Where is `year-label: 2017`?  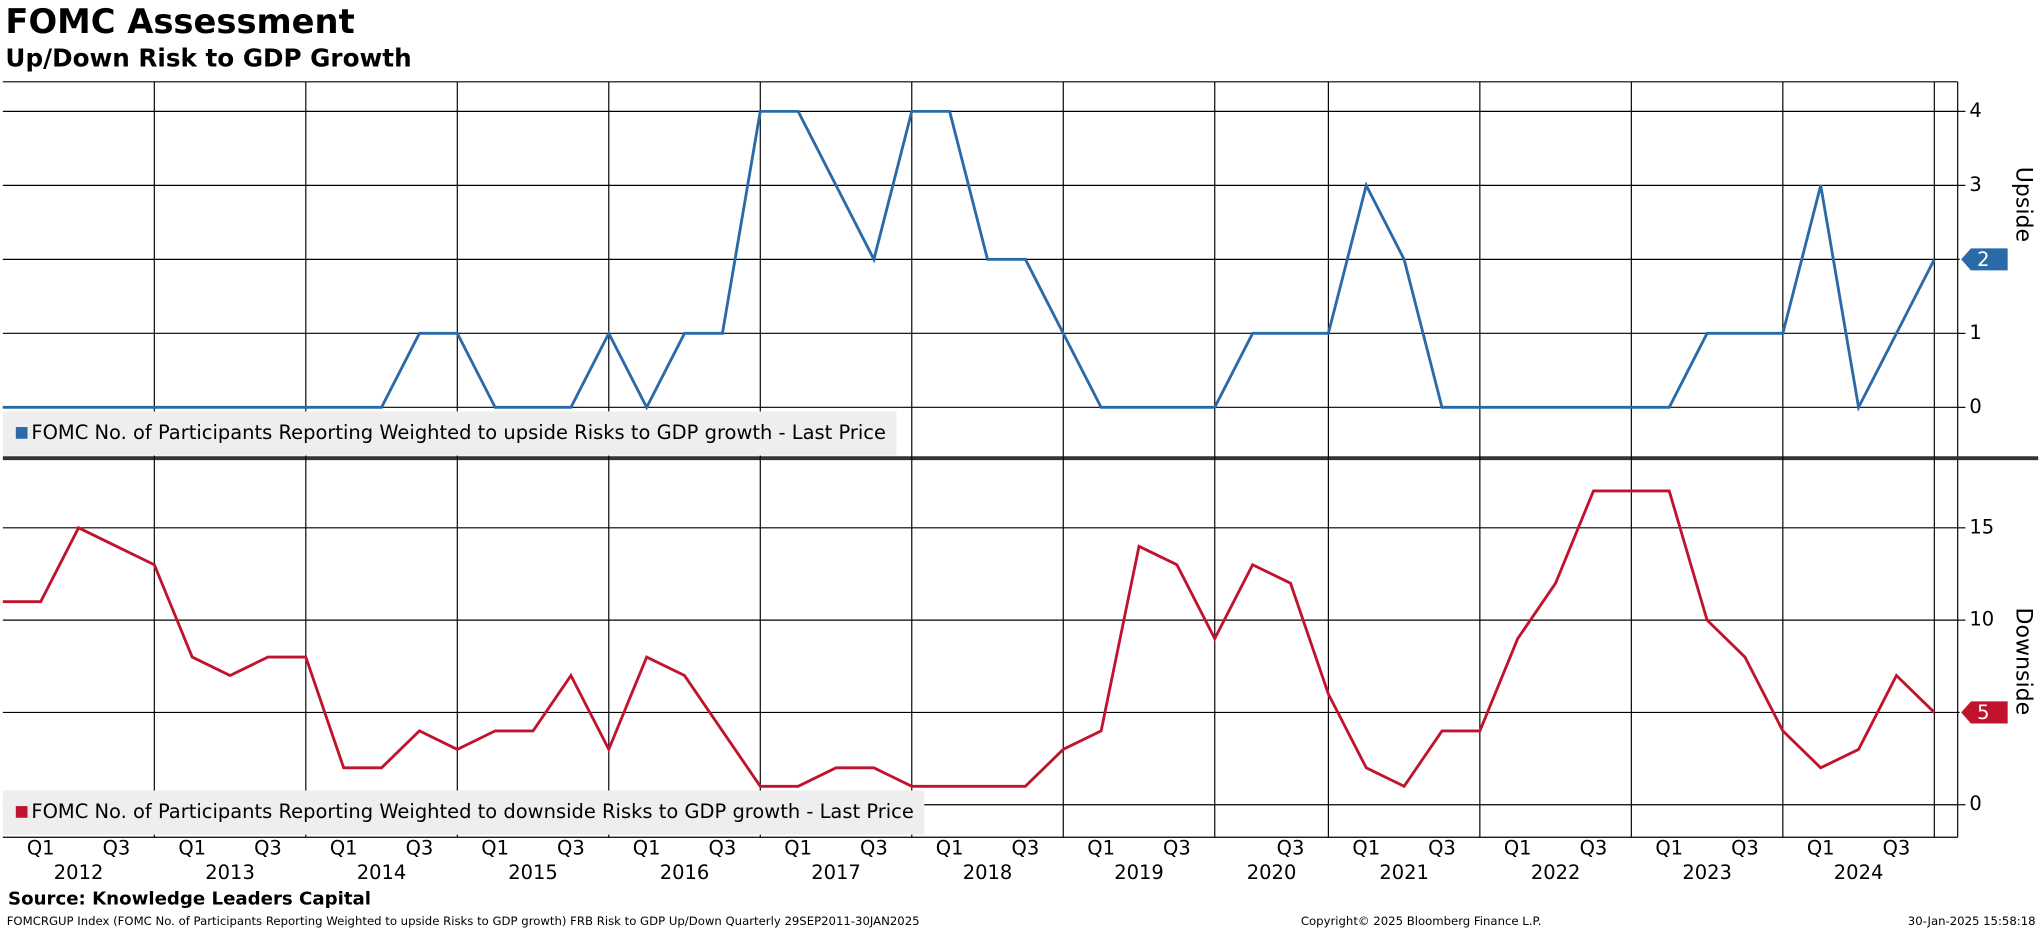
year-label: 2017 is located at coordinates (836, 872).